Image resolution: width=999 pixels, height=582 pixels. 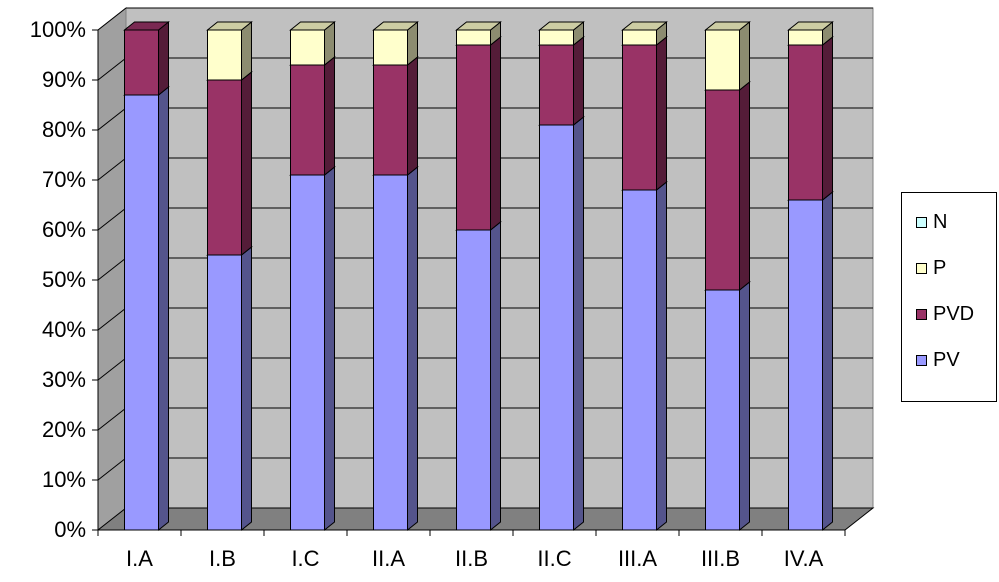 What do you see at coordinates (64, 429) in the screenshot?
I see `y-tick-label: 20%` at bounding box center [64, 429].